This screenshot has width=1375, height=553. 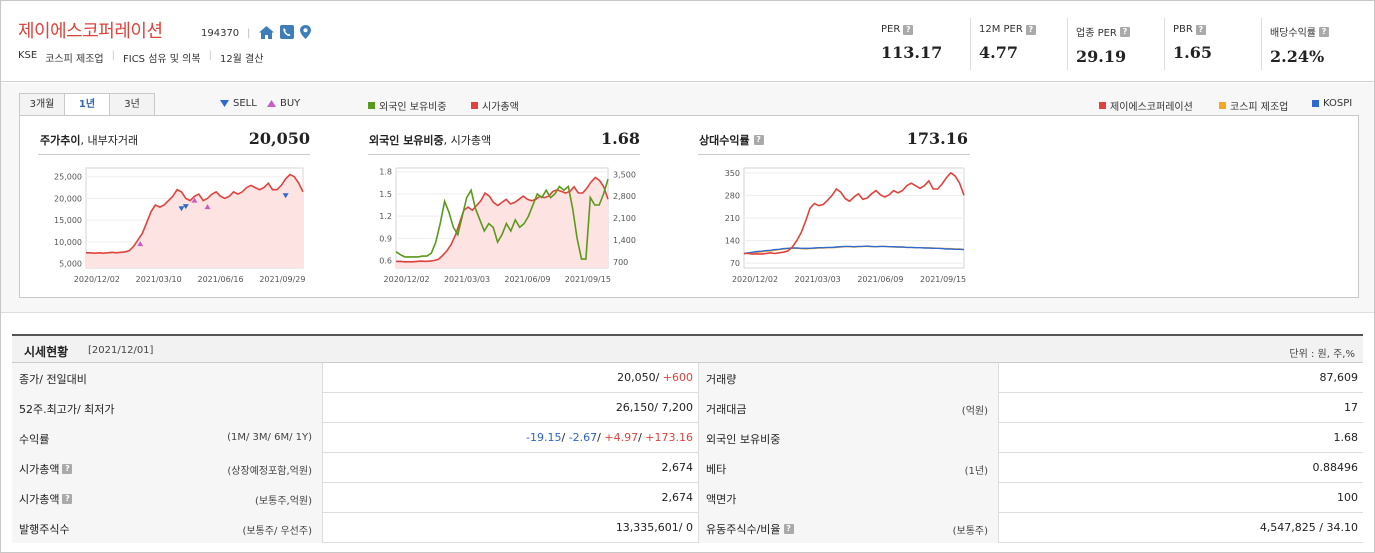 What do you see at coordinates (544, 437) in the screenshot?
I see `value-part: -19.15` at bounding box center [544, 437].